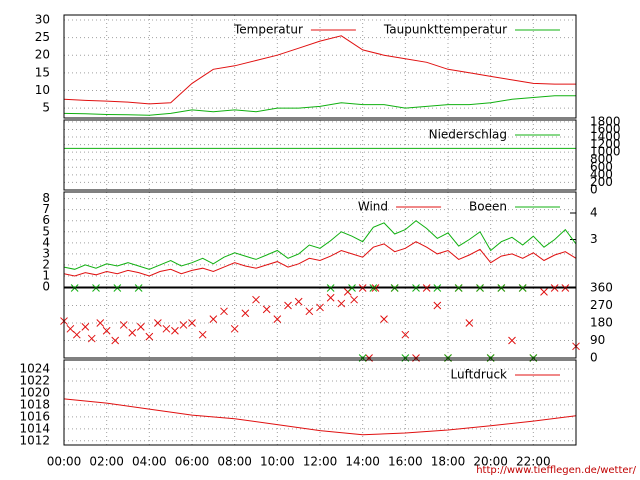 The width and height of the screenshot is (640, 480). What do you see at coordinates (46, 275) in the screenshot?
I see `y-tick-label: 1` at bounding box center [46, 275].